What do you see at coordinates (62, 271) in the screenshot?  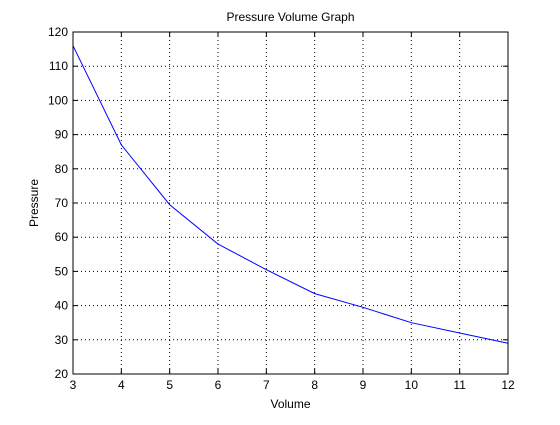 I see `y-tick-label: 50` at bounding box center [62, 271].